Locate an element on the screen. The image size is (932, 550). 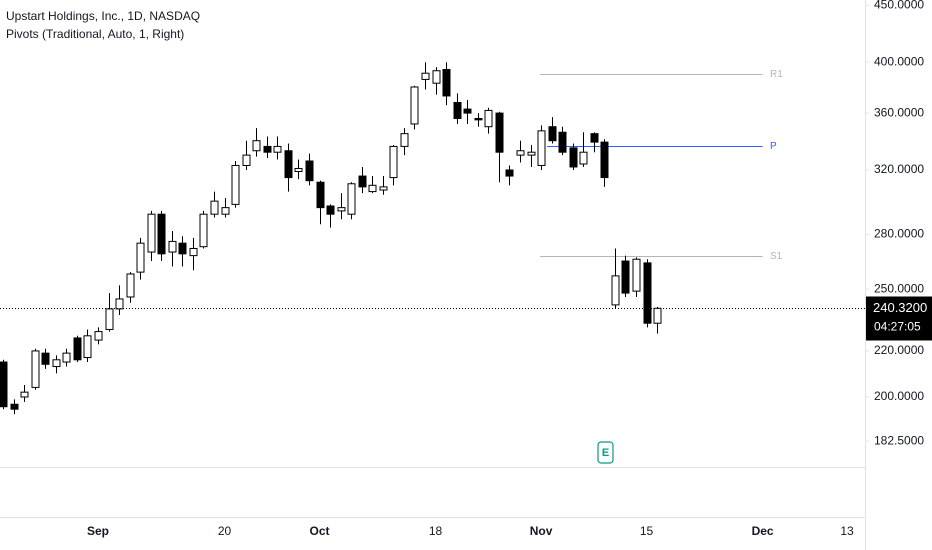
pivot-label: S1 is located at coordinates (776, 256).